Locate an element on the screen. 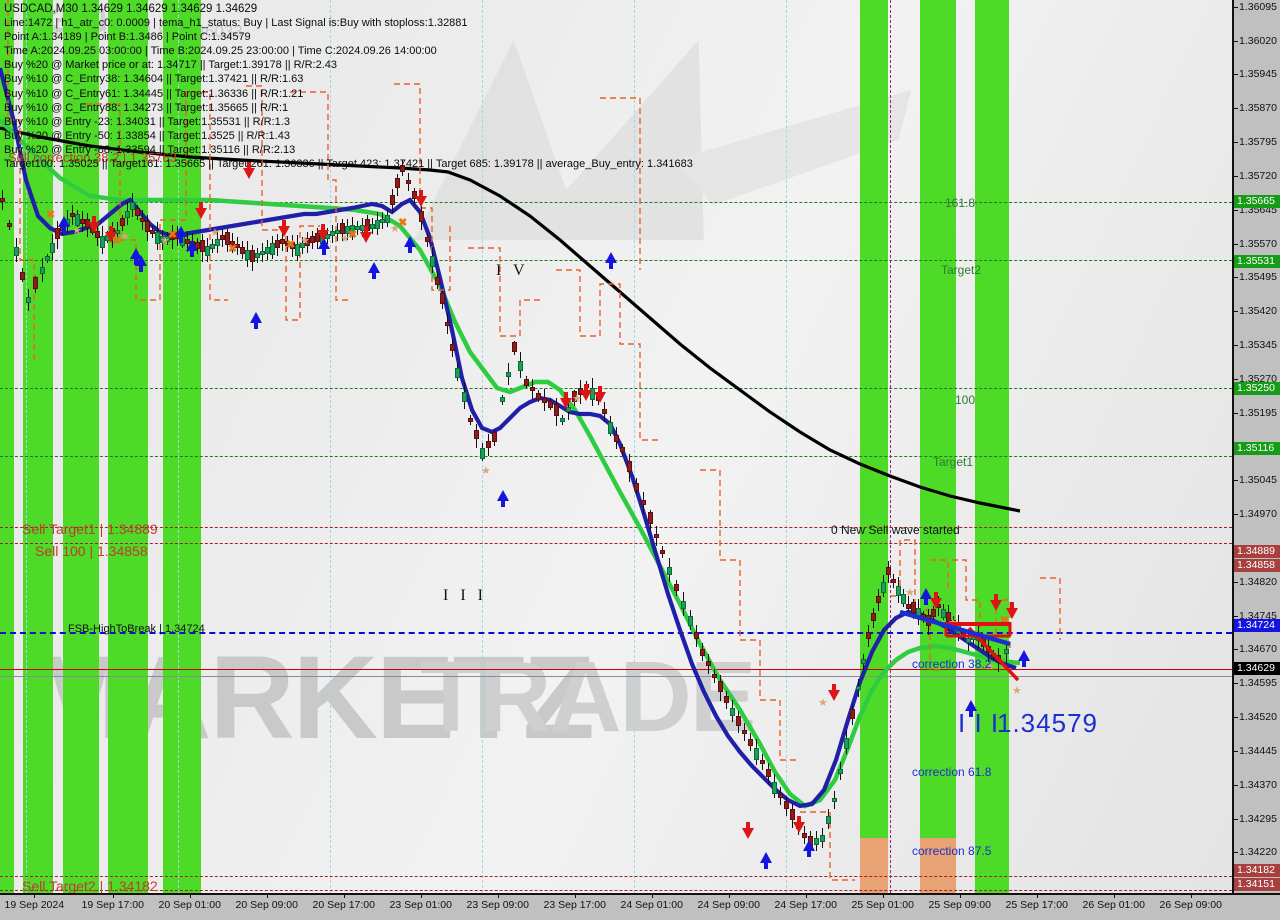  price-tag-red: 1.34151 is located at coordinates (1257, 884).